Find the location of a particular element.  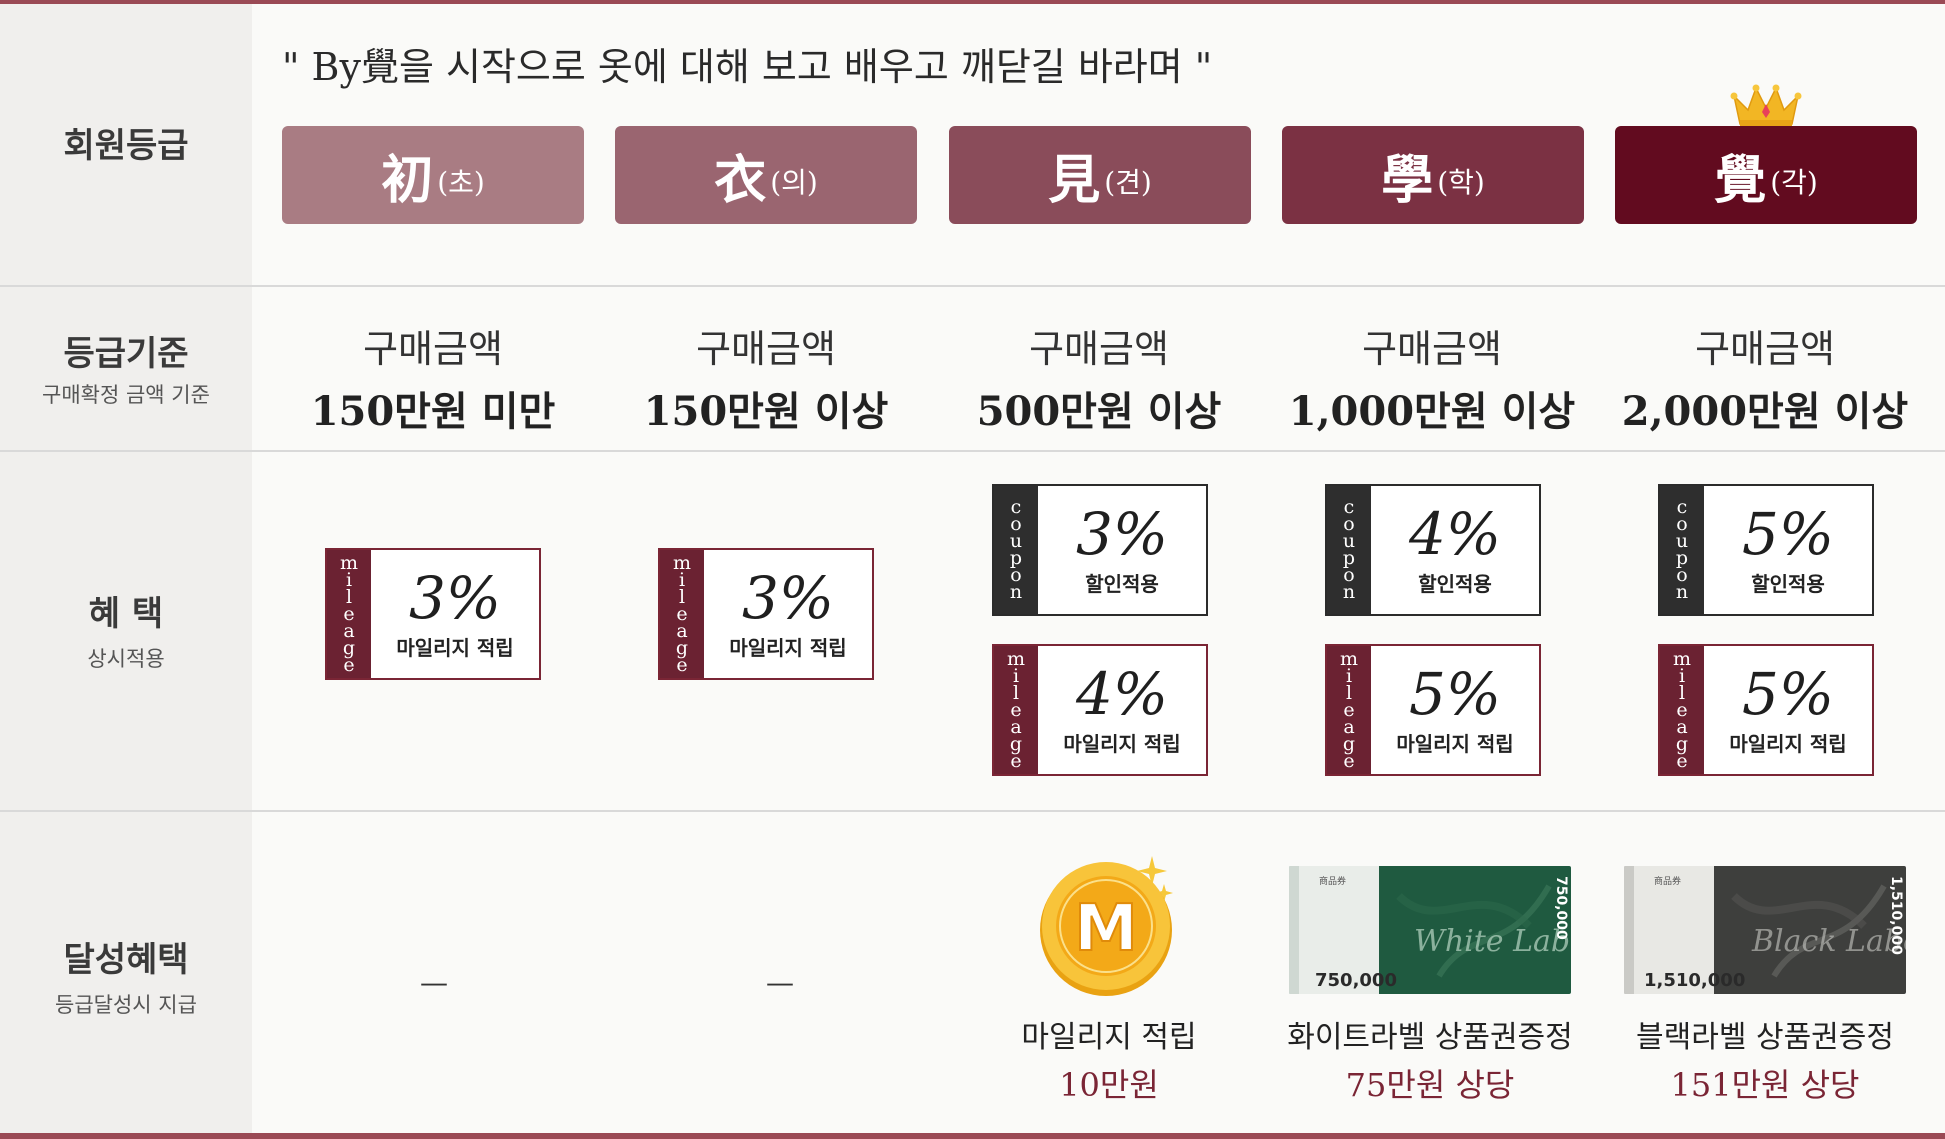

mileage-coin-icon: M is located at coordinates (1106, 926).